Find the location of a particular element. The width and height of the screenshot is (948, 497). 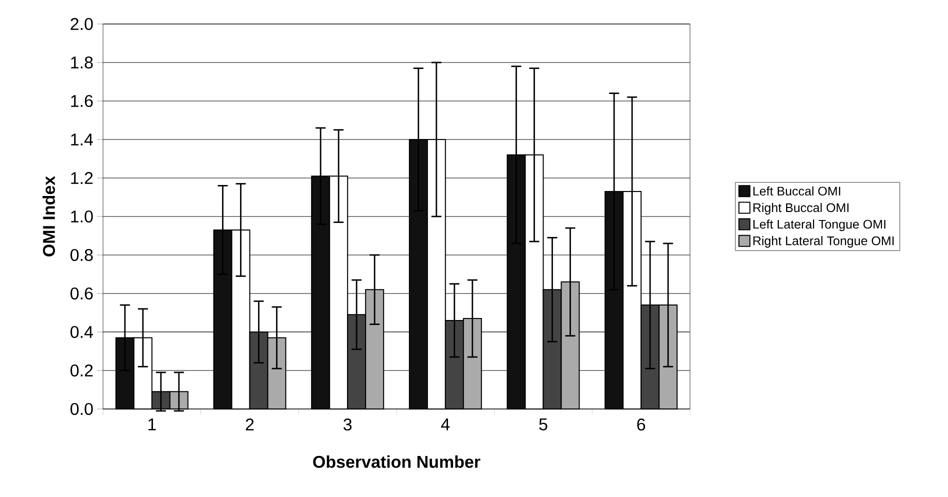

y-tick-label: 0.8 is located at coordinates (81, 255).